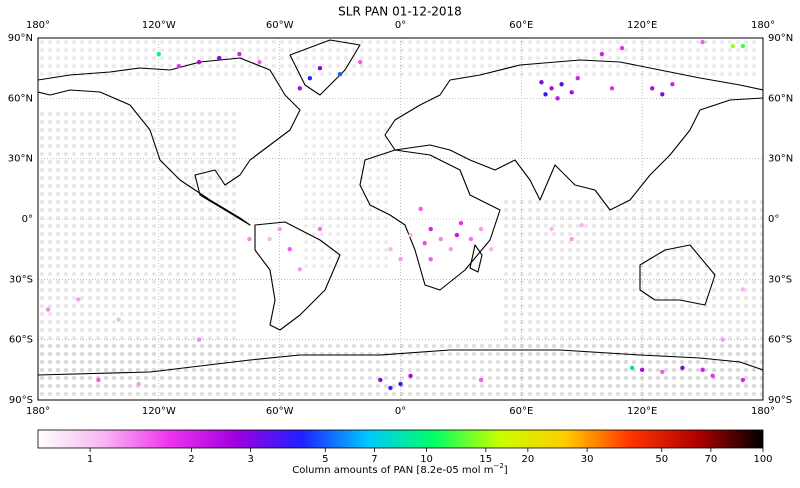 The width and height of the screenshot is (800, 488). What do you see at coordinates (780, 38) in the screenshot?
I see `lat-label-right: 90°N` at bounding box center [780, 38].